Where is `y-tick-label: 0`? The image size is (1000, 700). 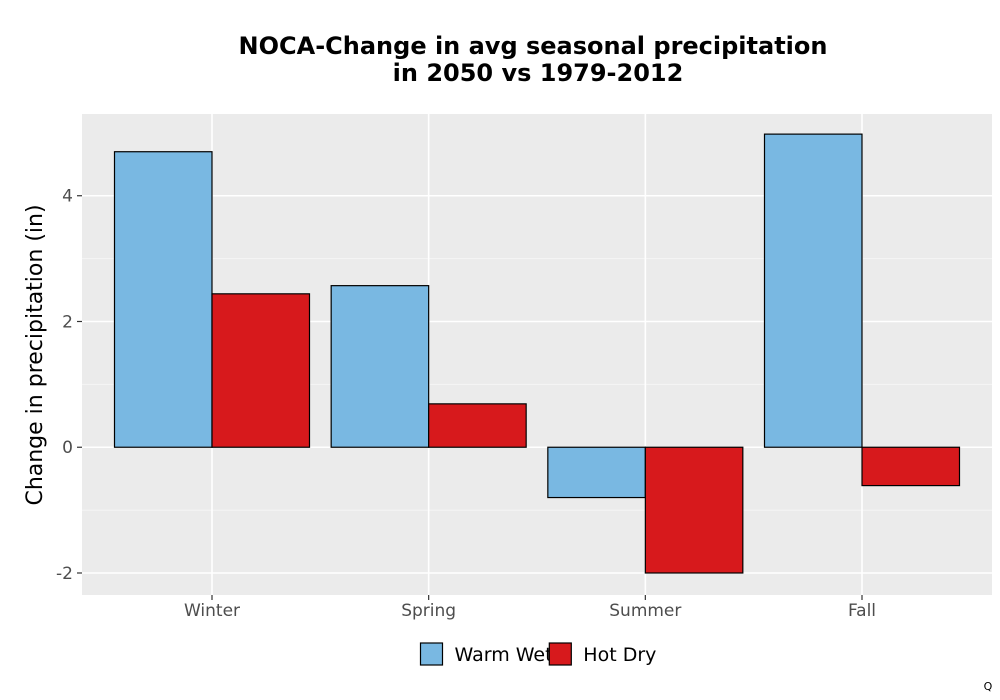 y-tick-label: 0 is located at coordinates (67, 448).